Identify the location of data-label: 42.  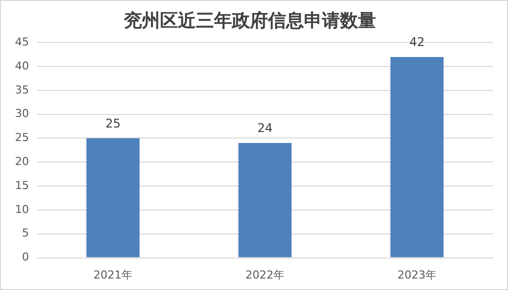
(417, 42).